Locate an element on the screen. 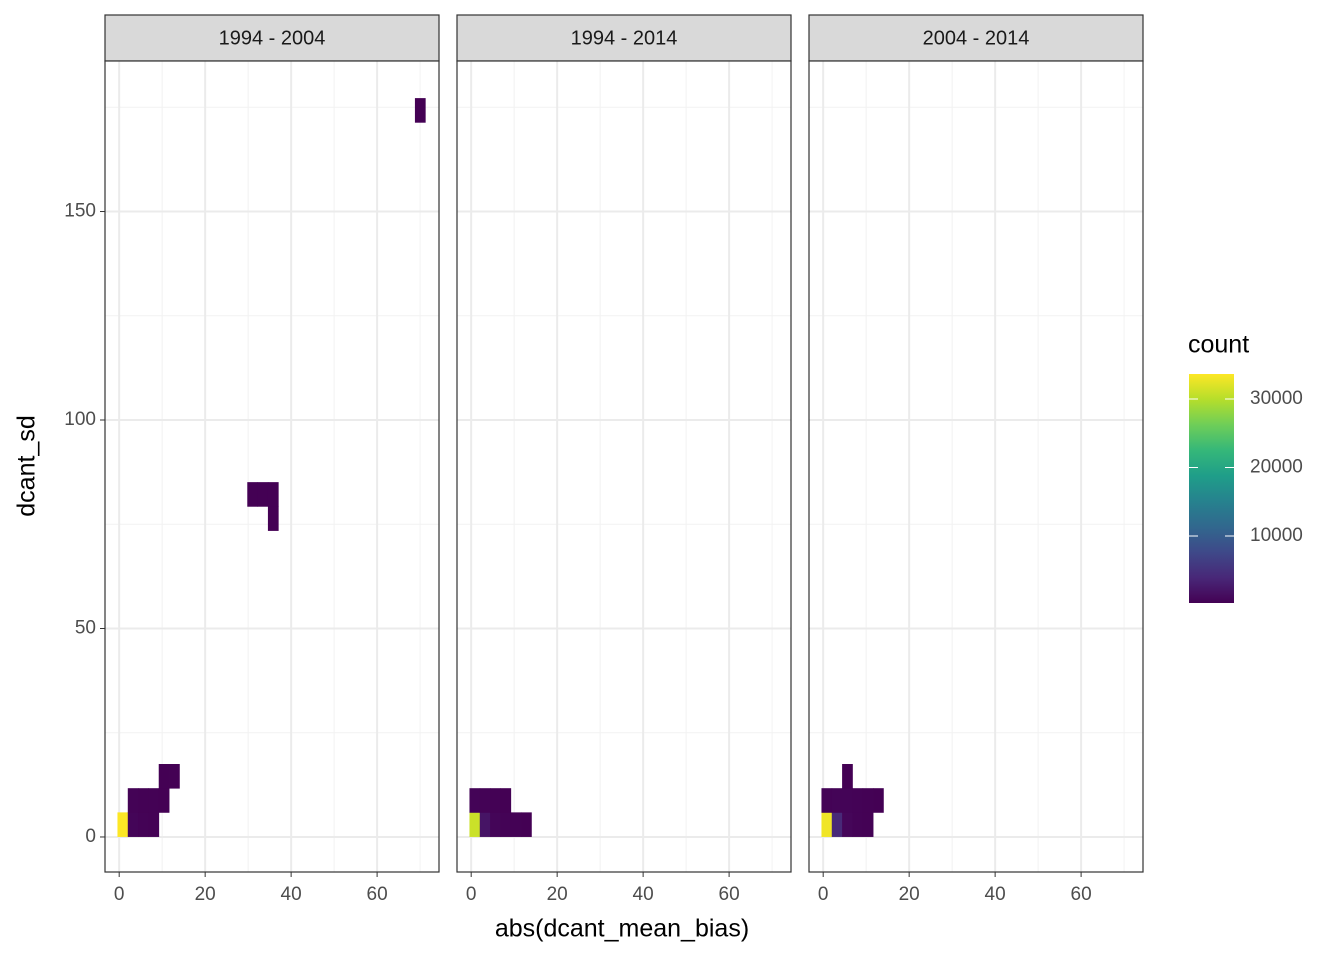 This screenshot has height=960, width=1344. strip-label: 1994 - 2014 is located at coordinates (624, 38).